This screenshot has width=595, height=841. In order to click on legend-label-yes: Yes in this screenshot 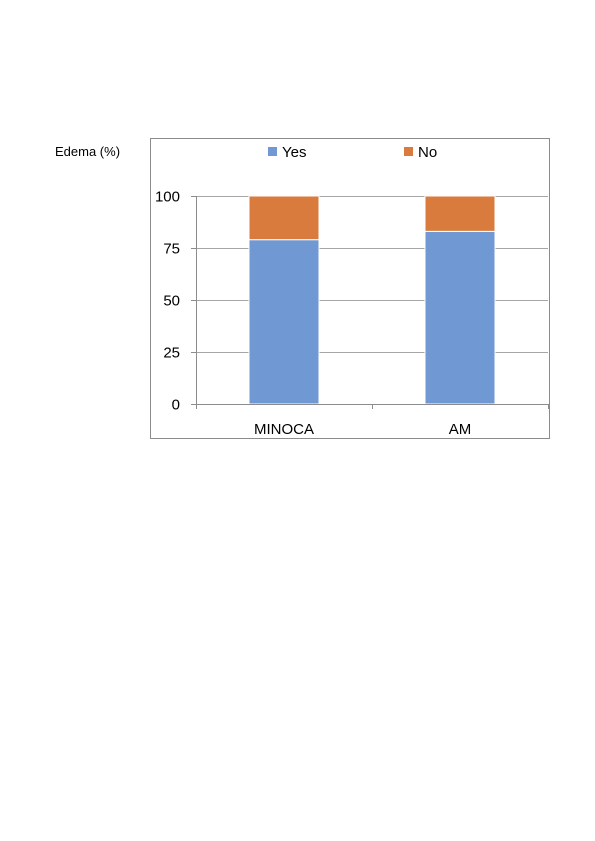, I will do `click(294, 152)`.